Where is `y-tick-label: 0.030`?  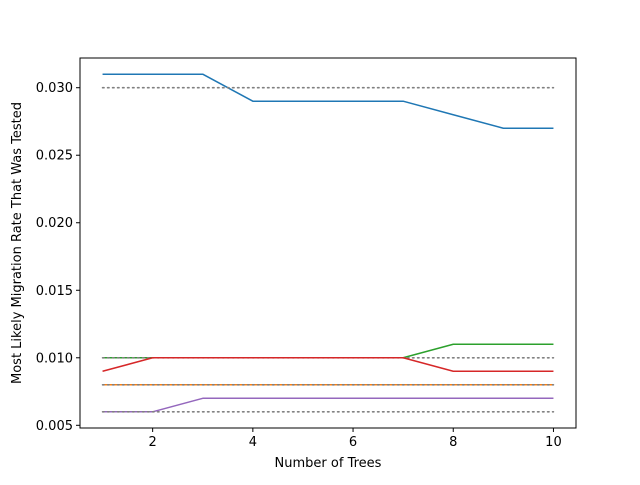
y-tick-label: 0.030 is located at coordinates (54, 88).